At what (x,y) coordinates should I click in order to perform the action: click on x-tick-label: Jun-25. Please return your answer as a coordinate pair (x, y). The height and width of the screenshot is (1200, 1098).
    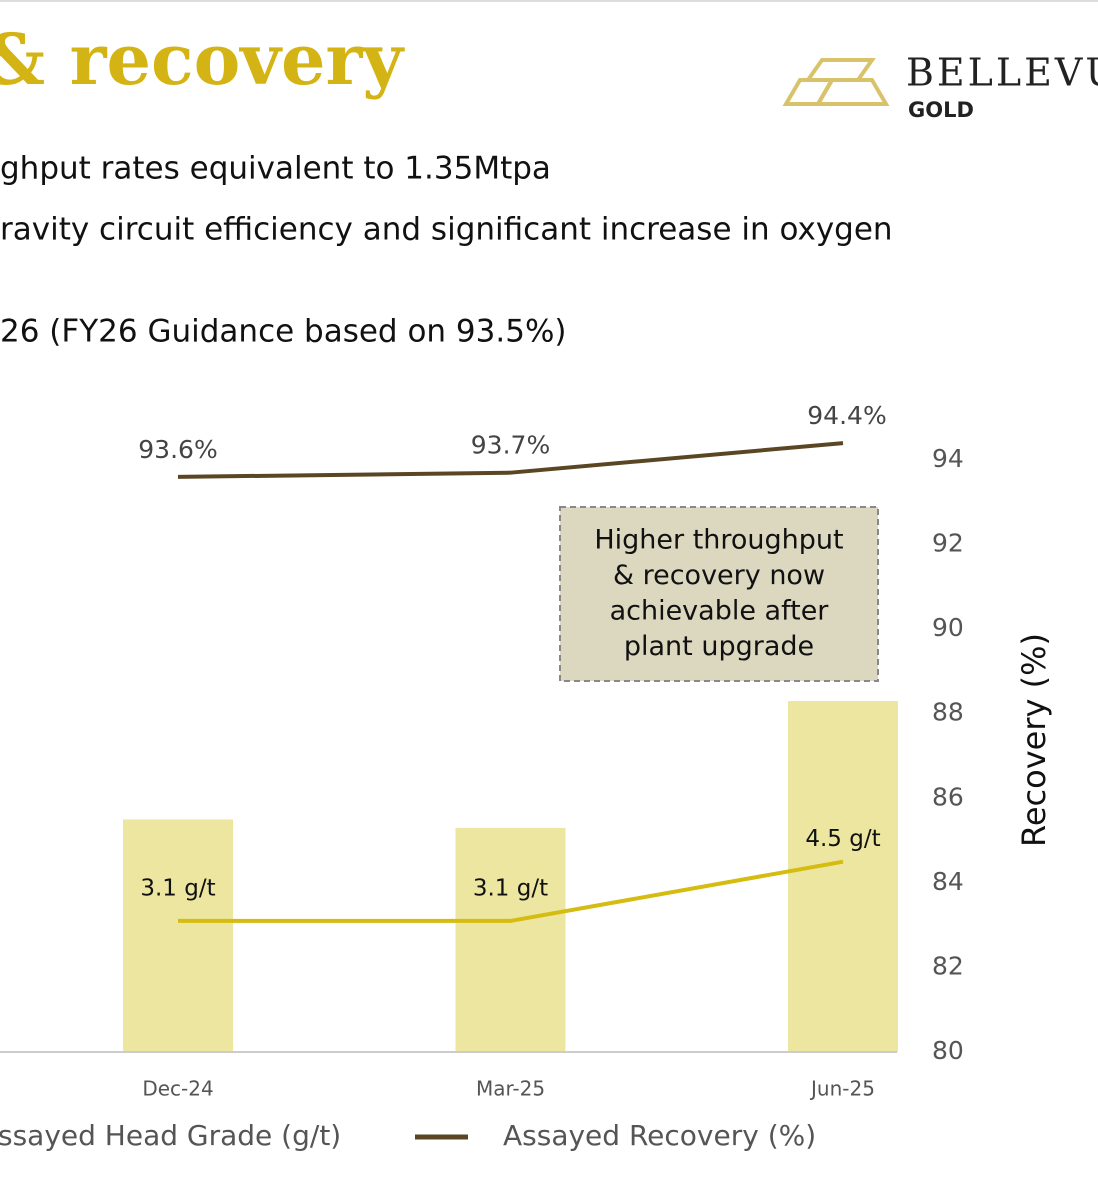
    Looking at the image, I should click on (842, 1089).